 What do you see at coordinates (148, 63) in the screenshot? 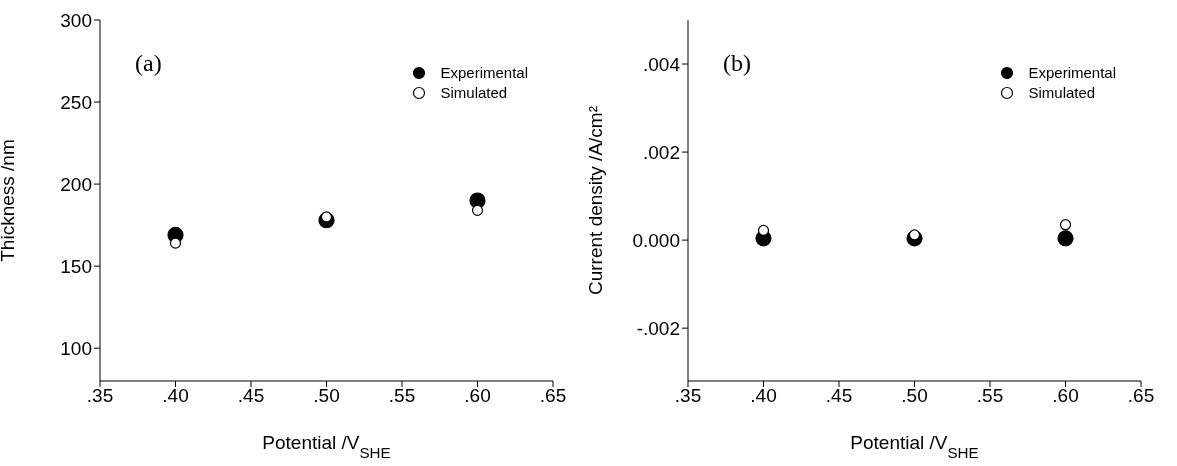
I see `annotation: (a)` at bounding box center [148, 63].